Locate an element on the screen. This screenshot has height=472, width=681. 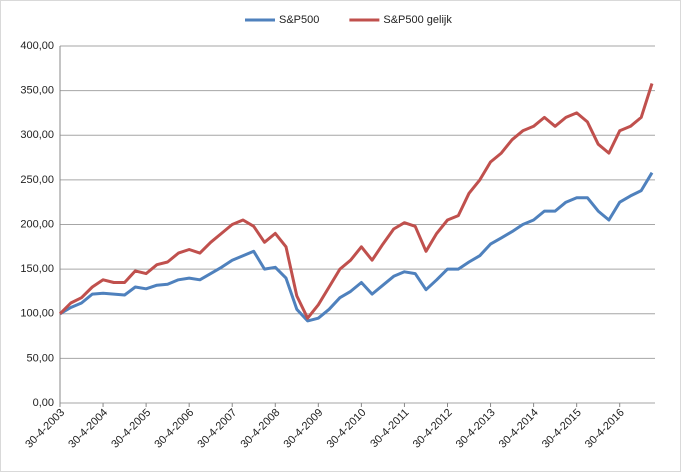
legend-label: S&P500 gelijk is located at coordinates (417, 20).